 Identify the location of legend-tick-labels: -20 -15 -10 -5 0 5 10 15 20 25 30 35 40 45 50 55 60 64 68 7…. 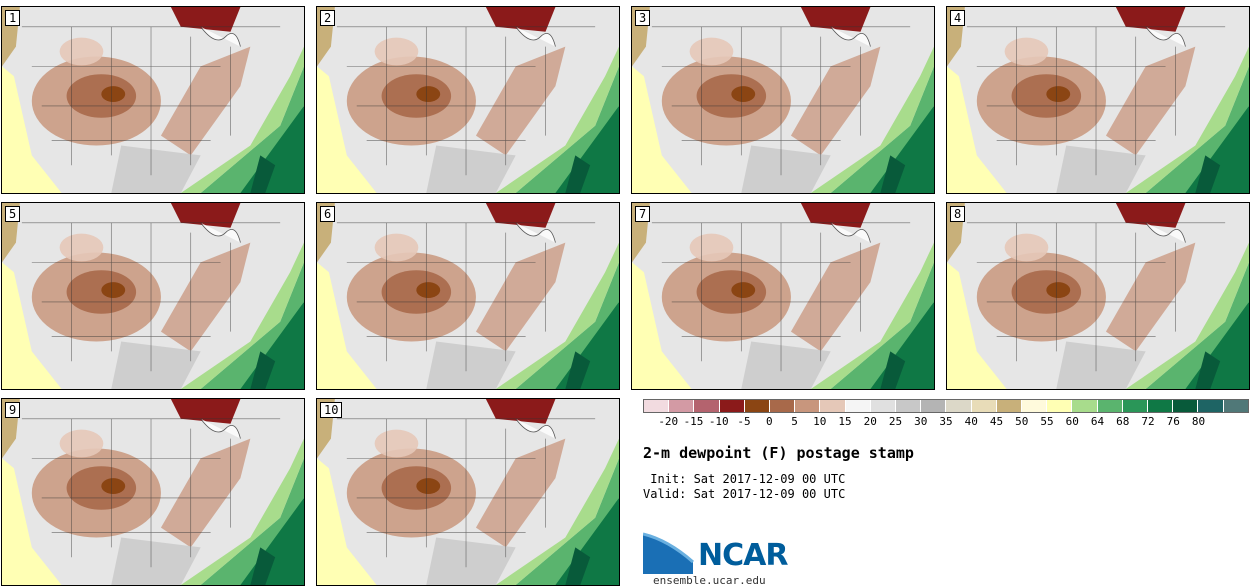
(946, 420).